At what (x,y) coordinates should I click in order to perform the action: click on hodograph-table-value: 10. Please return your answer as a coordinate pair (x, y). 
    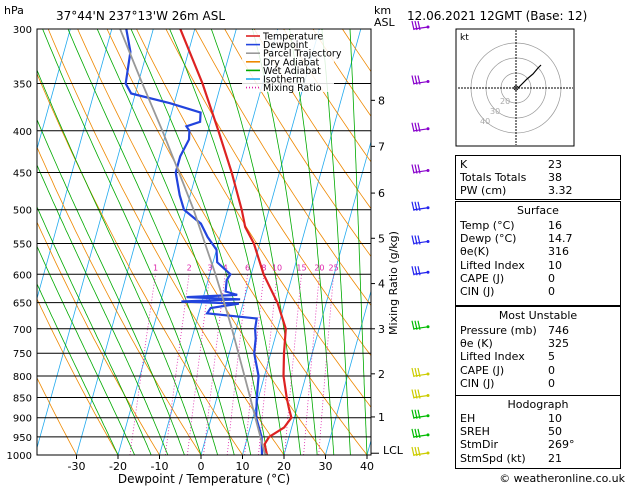
    Looking at the image, I should click on (555, 418).